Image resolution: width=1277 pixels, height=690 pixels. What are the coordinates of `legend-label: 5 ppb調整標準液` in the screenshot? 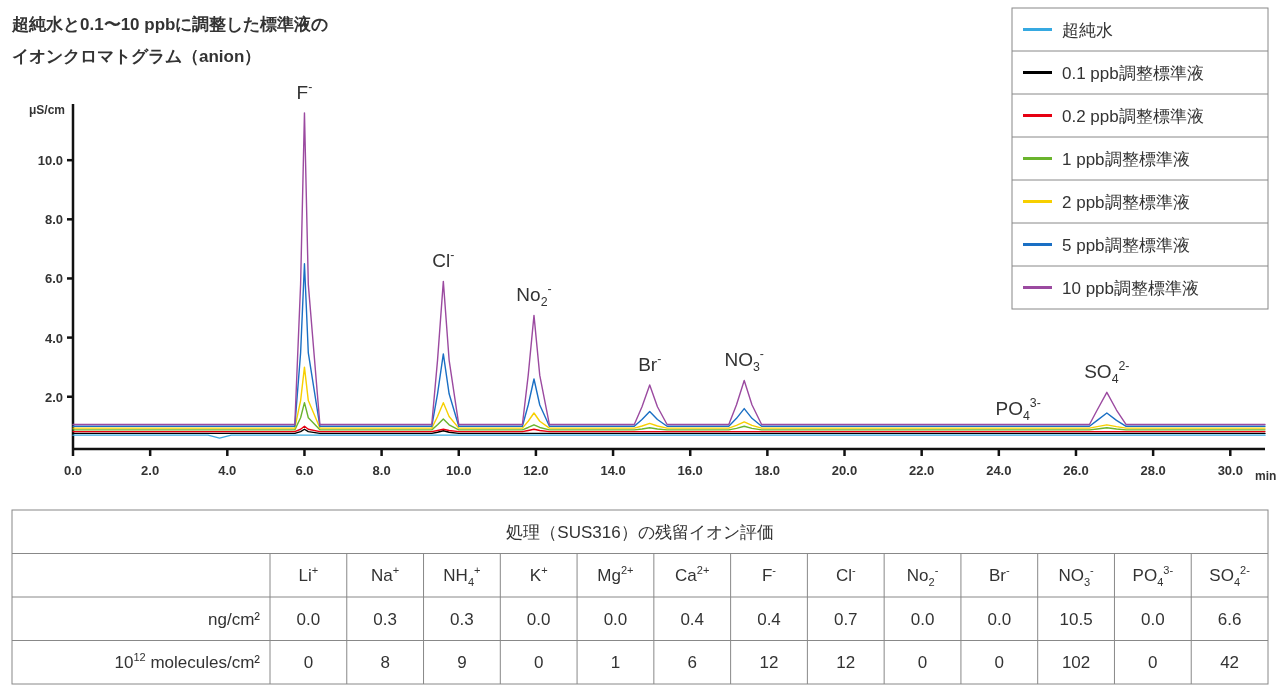 It's located at (1126, 245).